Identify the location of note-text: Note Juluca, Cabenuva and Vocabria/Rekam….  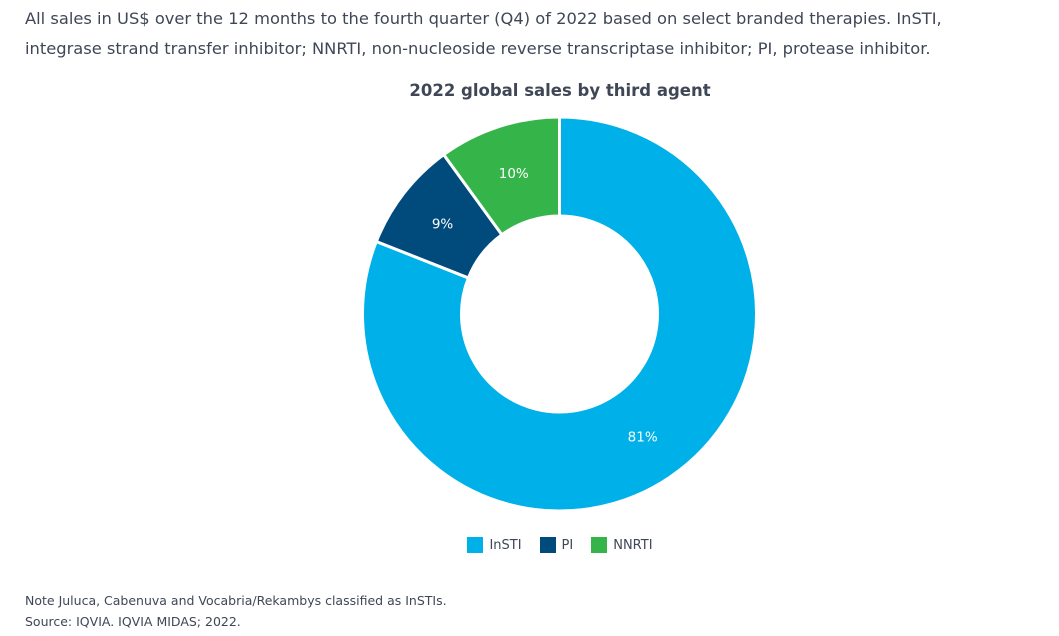
(236, 600).